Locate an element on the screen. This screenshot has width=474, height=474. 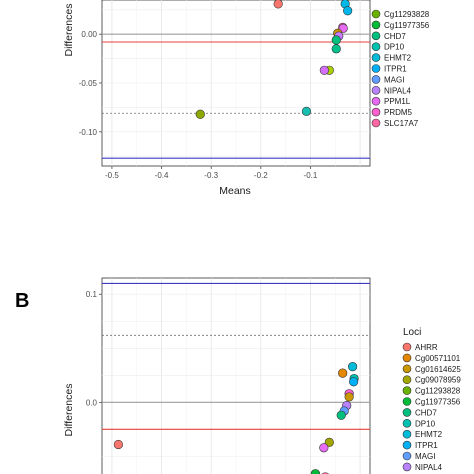
x-tick-label: -0.3 is located at coordinates (211, 175).